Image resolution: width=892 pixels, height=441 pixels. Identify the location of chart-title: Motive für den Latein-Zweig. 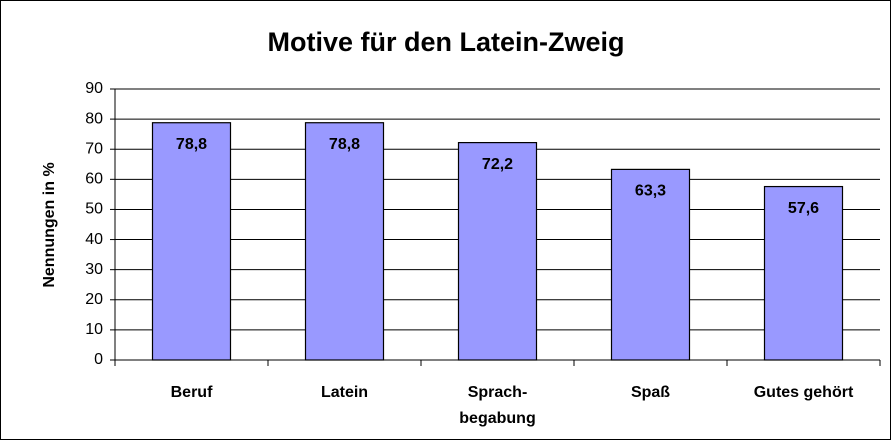
(445, 42).